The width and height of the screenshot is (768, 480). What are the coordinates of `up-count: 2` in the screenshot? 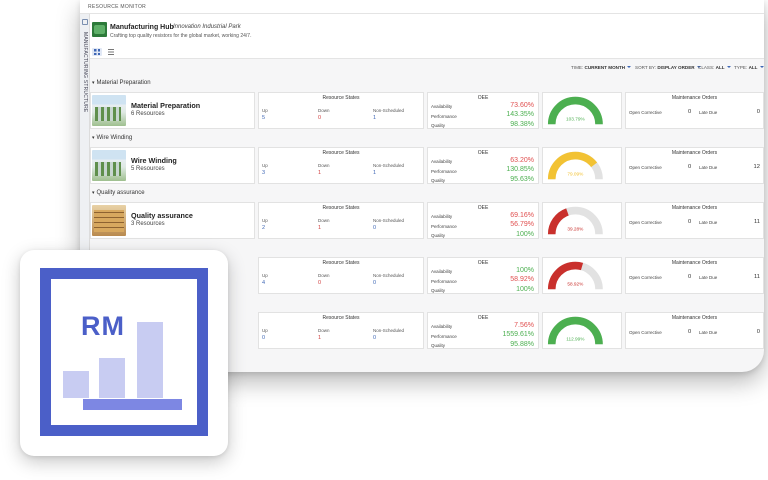 It's located at (264, 228).